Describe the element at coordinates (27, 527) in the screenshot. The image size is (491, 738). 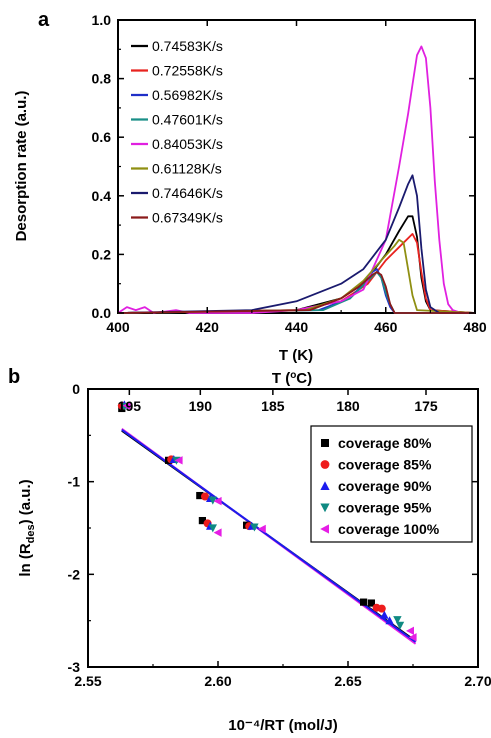
I see `panel-b-y-axis-label: ln (Rdes) (a.u.)` at that location.